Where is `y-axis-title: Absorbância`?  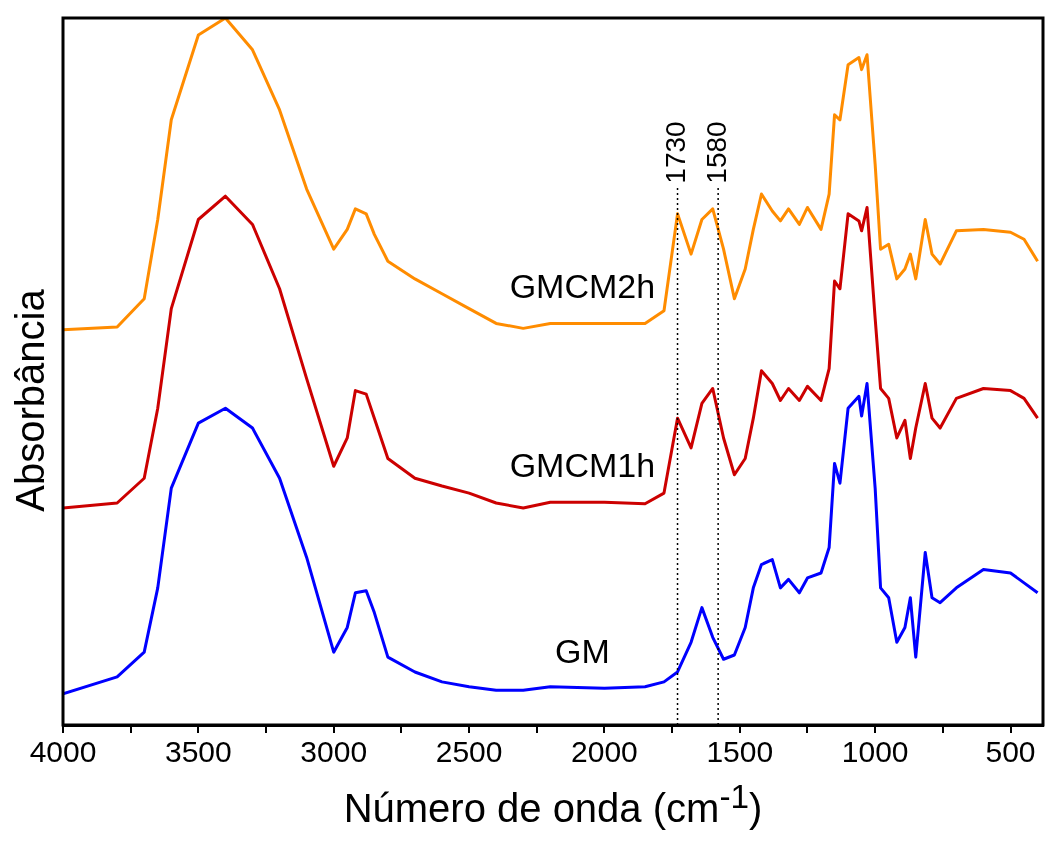 y-axis-title: Absorbância is located at coordinates (30, 401).